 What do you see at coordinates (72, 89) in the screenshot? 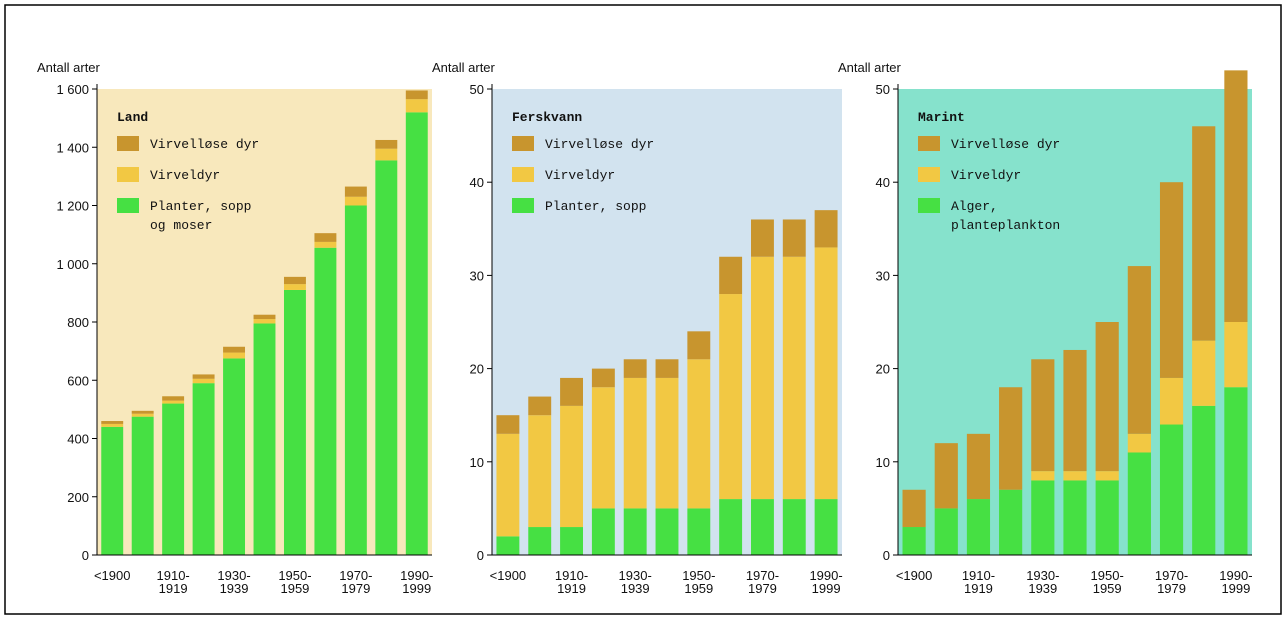
I see `y-tick-label: 1 600` at bounding box center [72, 89].